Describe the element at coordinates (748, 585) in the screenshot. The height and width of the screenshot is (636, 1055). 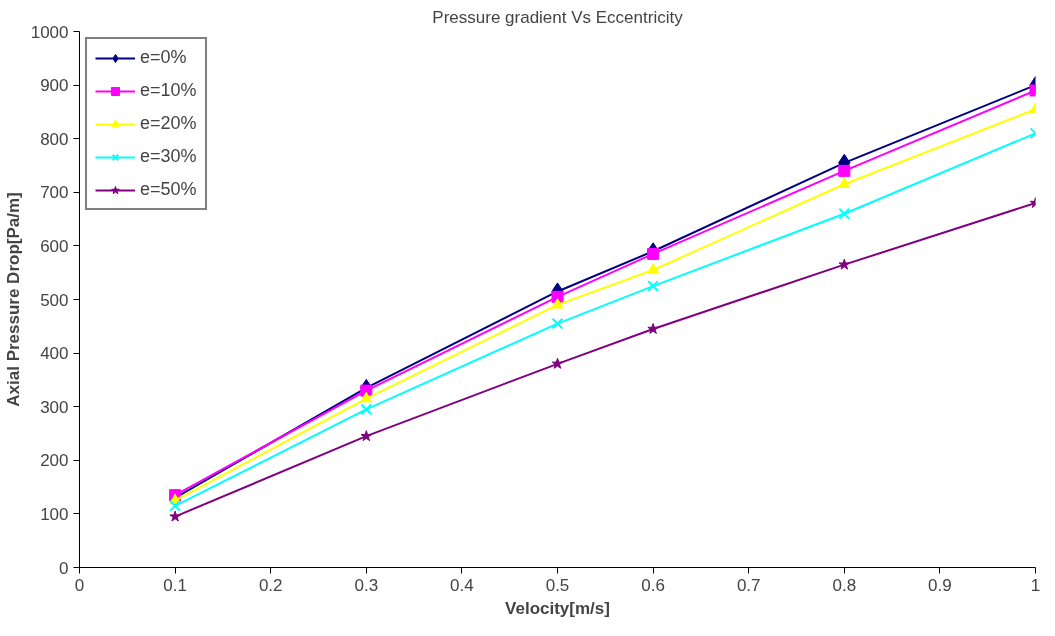
I see `x-tick-label: 0.7` at that location.